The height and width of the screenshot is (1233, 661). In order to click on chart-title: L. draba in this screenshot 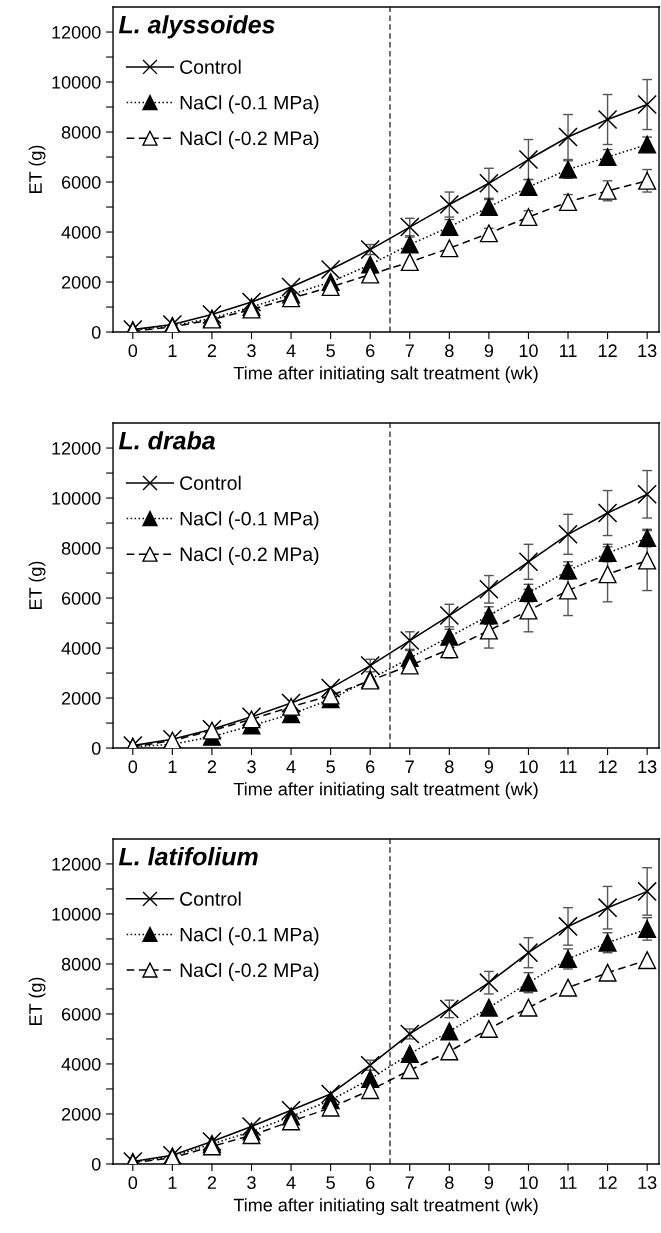, I will do `click(166, 440)`.